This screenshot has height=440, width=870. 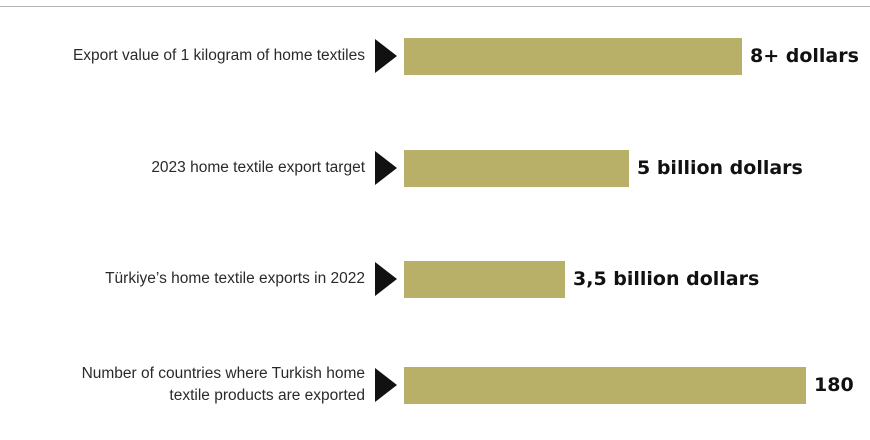 What do you see at coordinates (258, 167) in the screenshot?
I see `category-label-line: 2023 home textile export target` at bounding box center [258, 167].